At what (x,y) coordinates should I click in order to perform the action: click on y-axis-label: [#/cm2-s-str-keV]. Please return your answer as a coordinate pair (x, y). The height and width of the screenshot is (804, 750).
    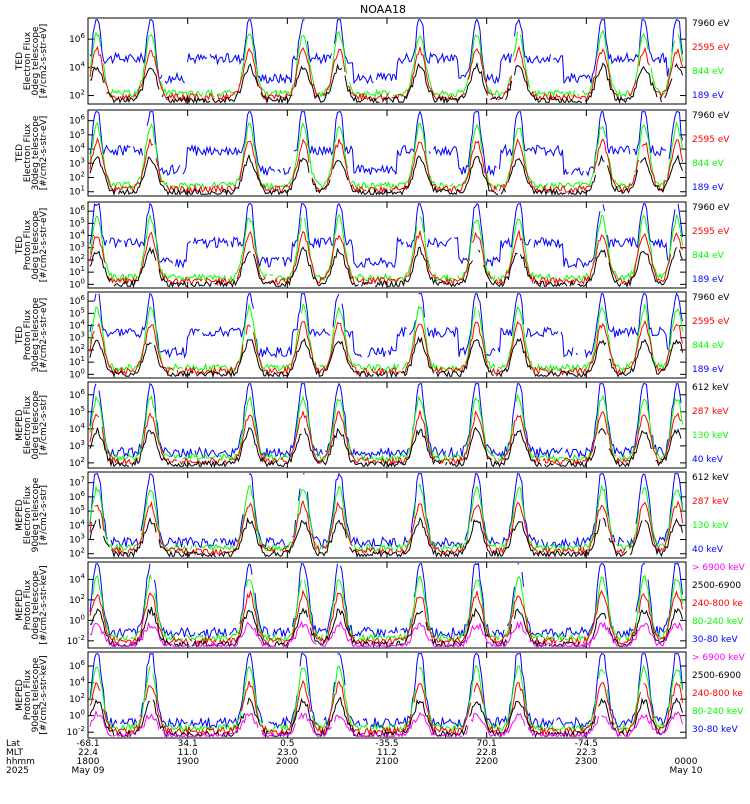
    Looking at the image, I should click on (44, 604).